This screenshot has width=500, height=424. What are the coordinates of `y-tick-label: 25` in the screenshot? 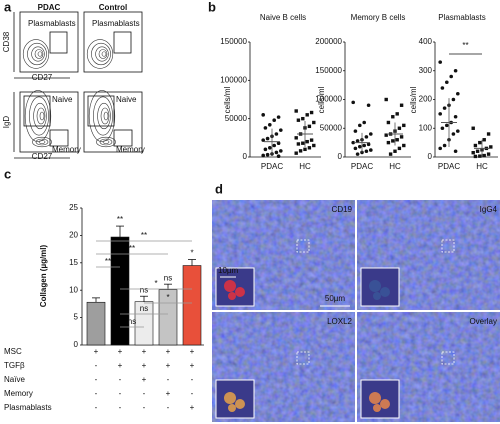 It's located at (73, 207).